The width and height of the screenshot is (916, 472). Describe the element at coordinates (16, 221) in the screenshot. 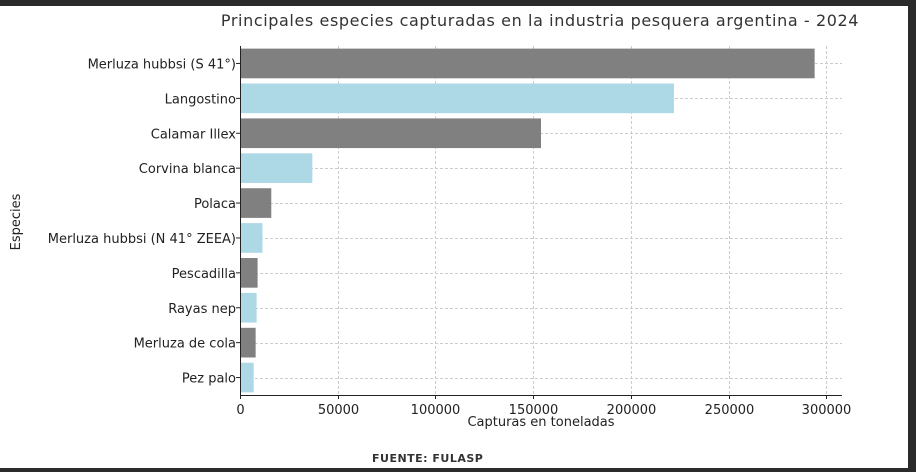

I see `y-axis-label: Especies` at that location.